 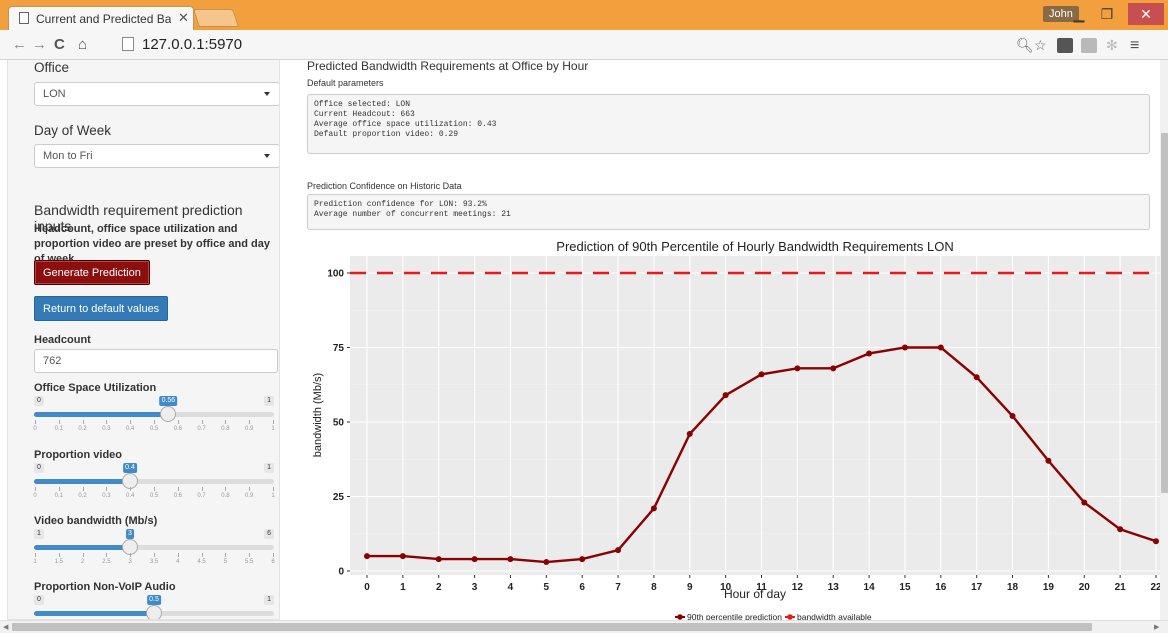 I want to click on slider-value-label: 0.56, so click(x=168, y=401).